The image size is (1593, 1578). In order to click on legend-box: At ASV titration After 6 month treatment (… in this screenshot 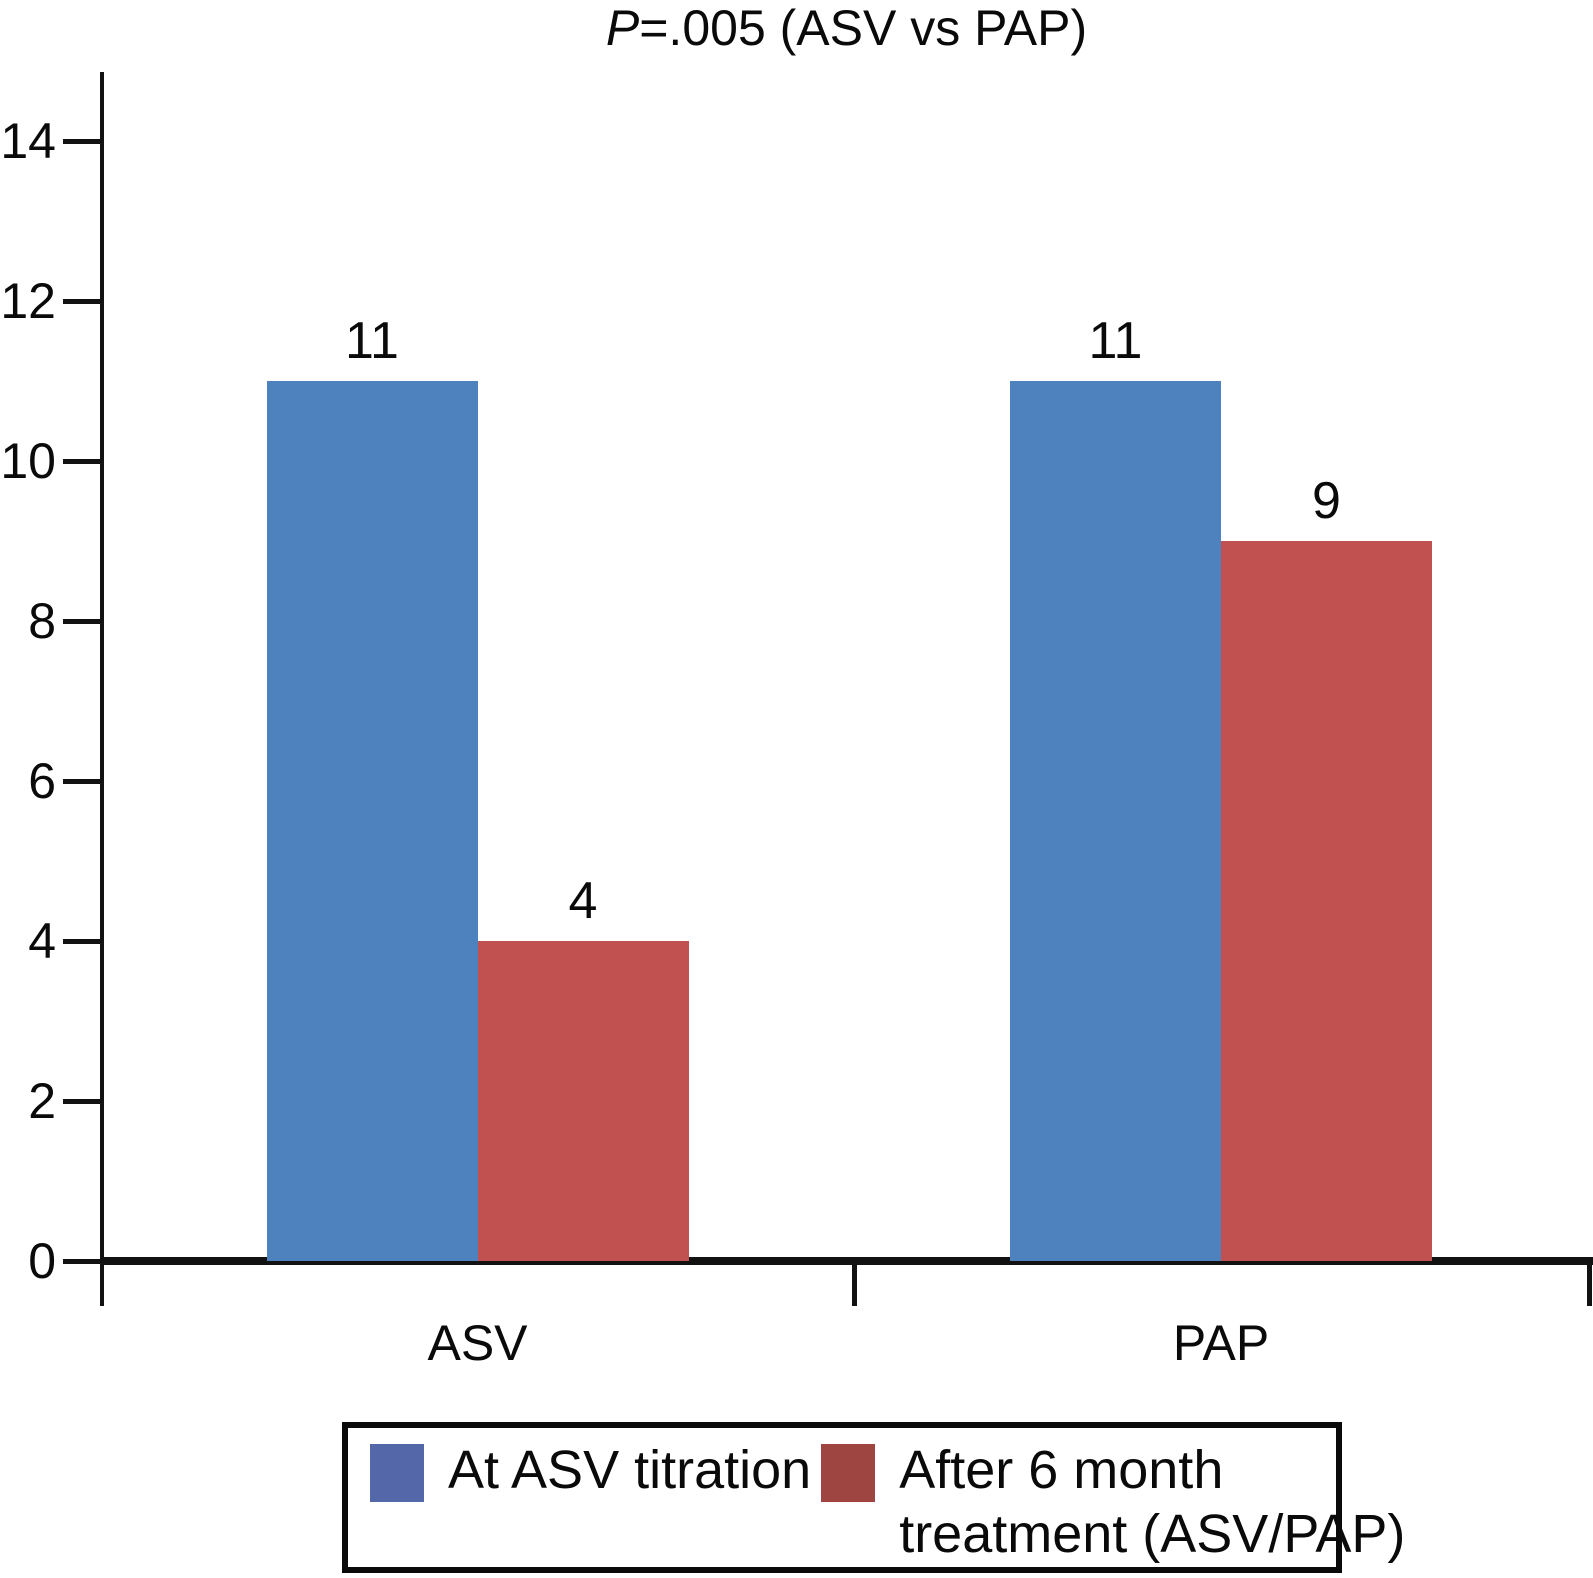, I will do `click(873, 1497)`.